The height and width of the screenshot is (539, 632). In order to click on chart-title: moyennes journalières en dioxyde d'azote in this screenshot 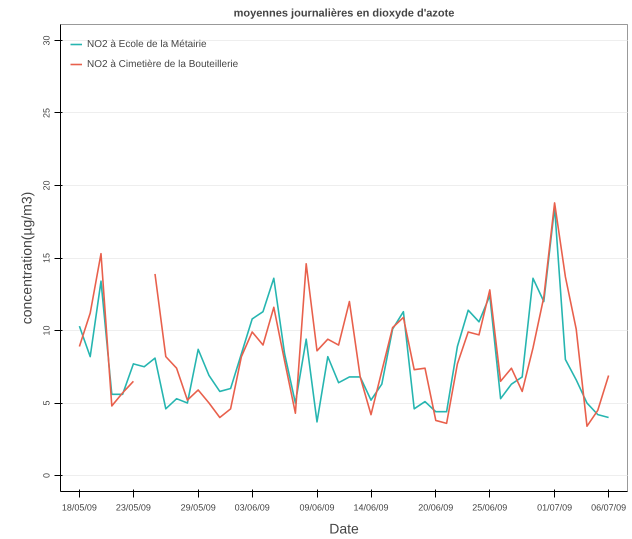, I will do `click(344, 14)`.